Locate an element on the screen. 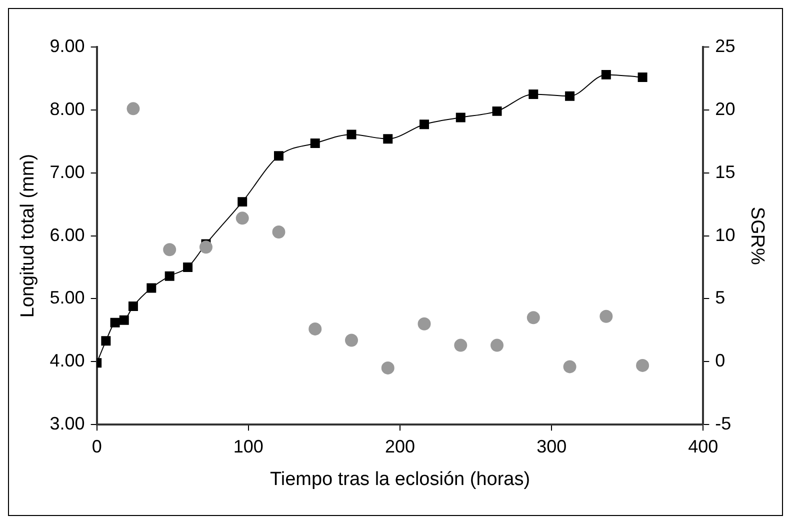 Image resolution: width=791 pixels, height=524 pixels. x-tick-label: 200 is located at coordinates (400, 446).